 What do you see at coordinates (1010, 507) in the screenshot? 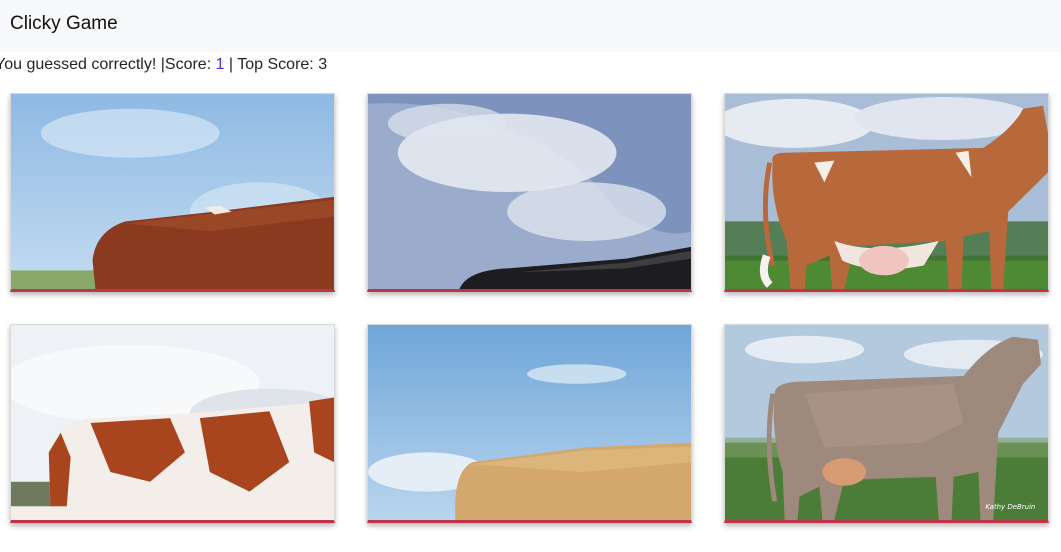
I see `photo-credit: Kathy DeBruin` at bounding box center [1010, 507].